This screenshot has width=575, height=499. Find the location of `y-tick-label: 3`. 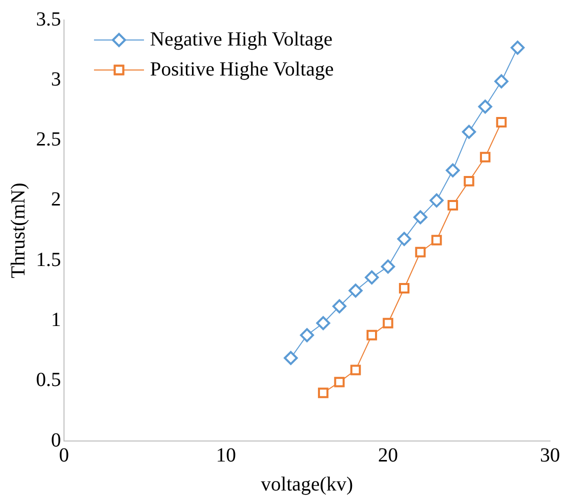

y-tick-label: 3 is located at coordinates (56, 79).